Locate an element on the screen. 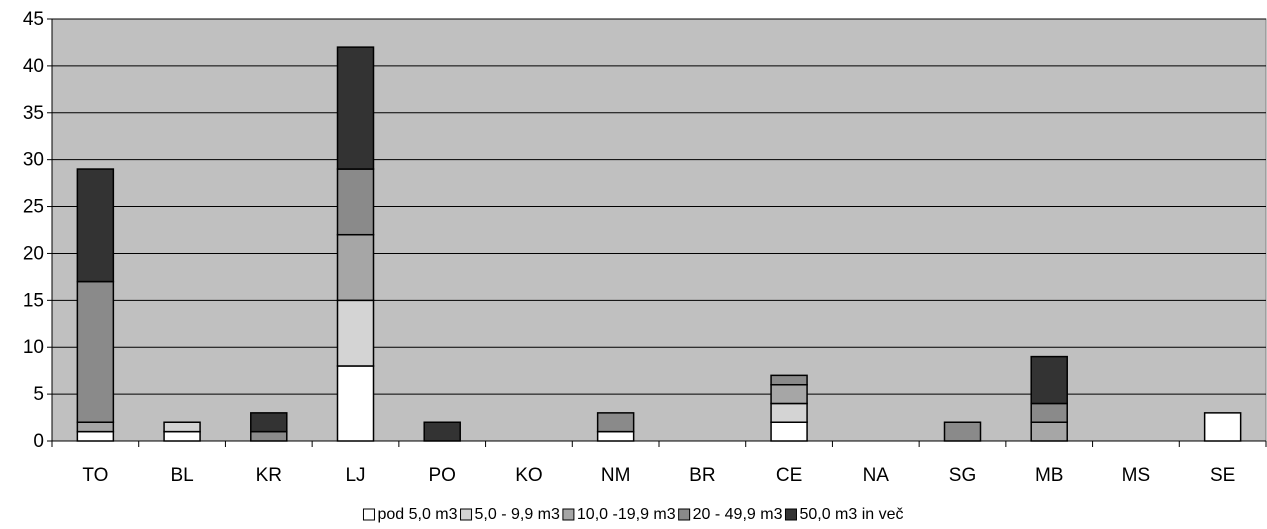  x-category-label: TO is located at coordinates (95, 475).